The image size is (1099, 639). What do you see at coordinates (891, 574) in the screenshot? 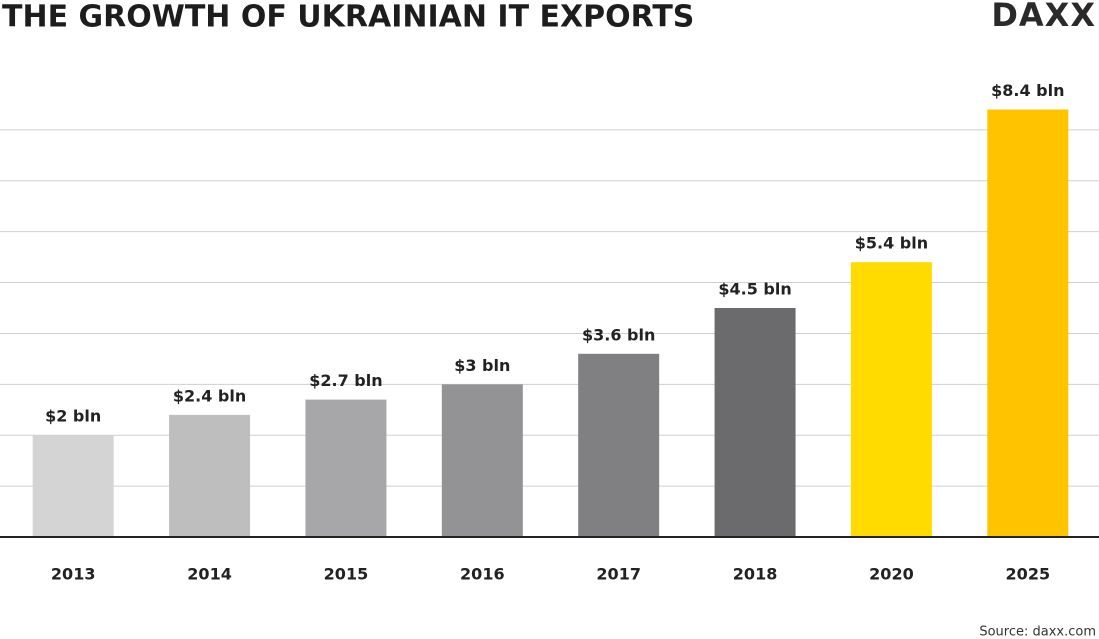
I see `x-tick-label: 2020` at bounding box center [891, 574].